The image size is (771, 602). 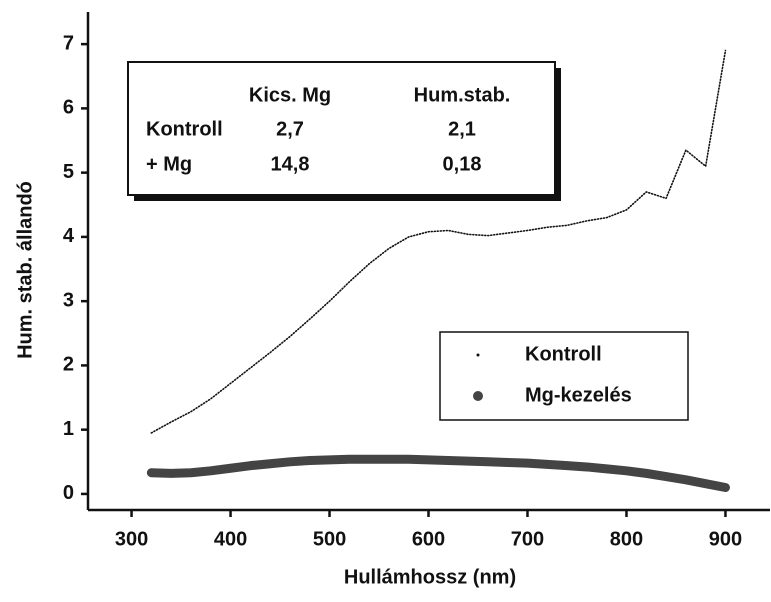 I want to click on legend-label: Kontroll, so click(x=563, y=354).